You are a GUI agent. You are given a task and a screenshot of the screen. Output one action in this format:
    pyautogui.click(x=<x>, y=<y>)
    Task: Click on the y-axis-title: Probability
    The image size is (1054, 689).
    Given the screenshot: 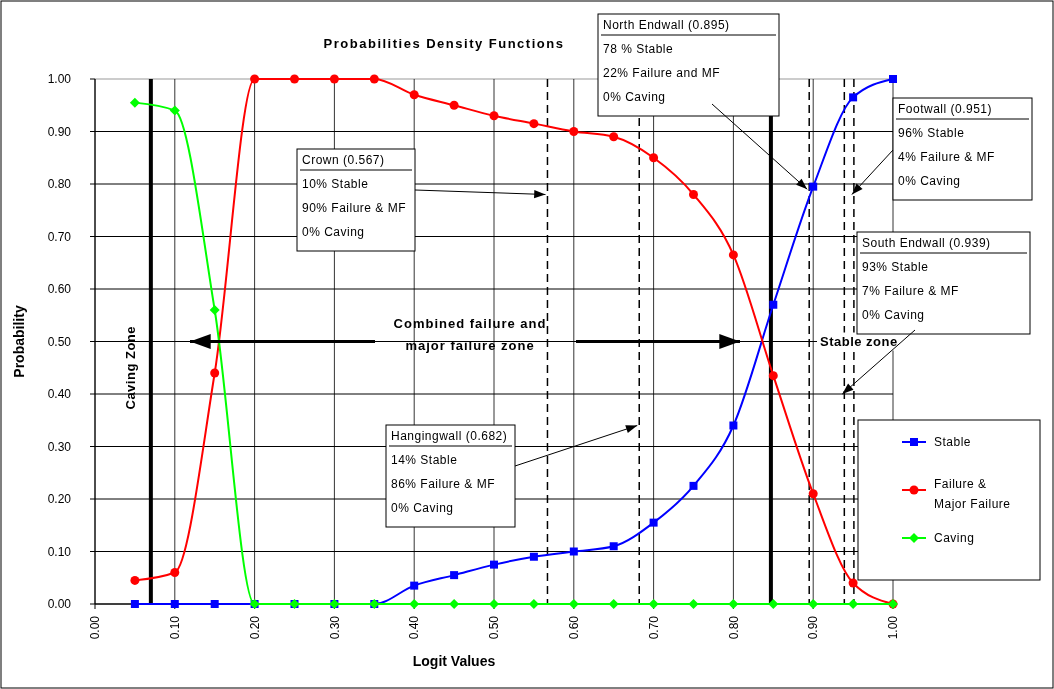 What is the action you would take?
    pyautogui.click(x=19, y=341)
    